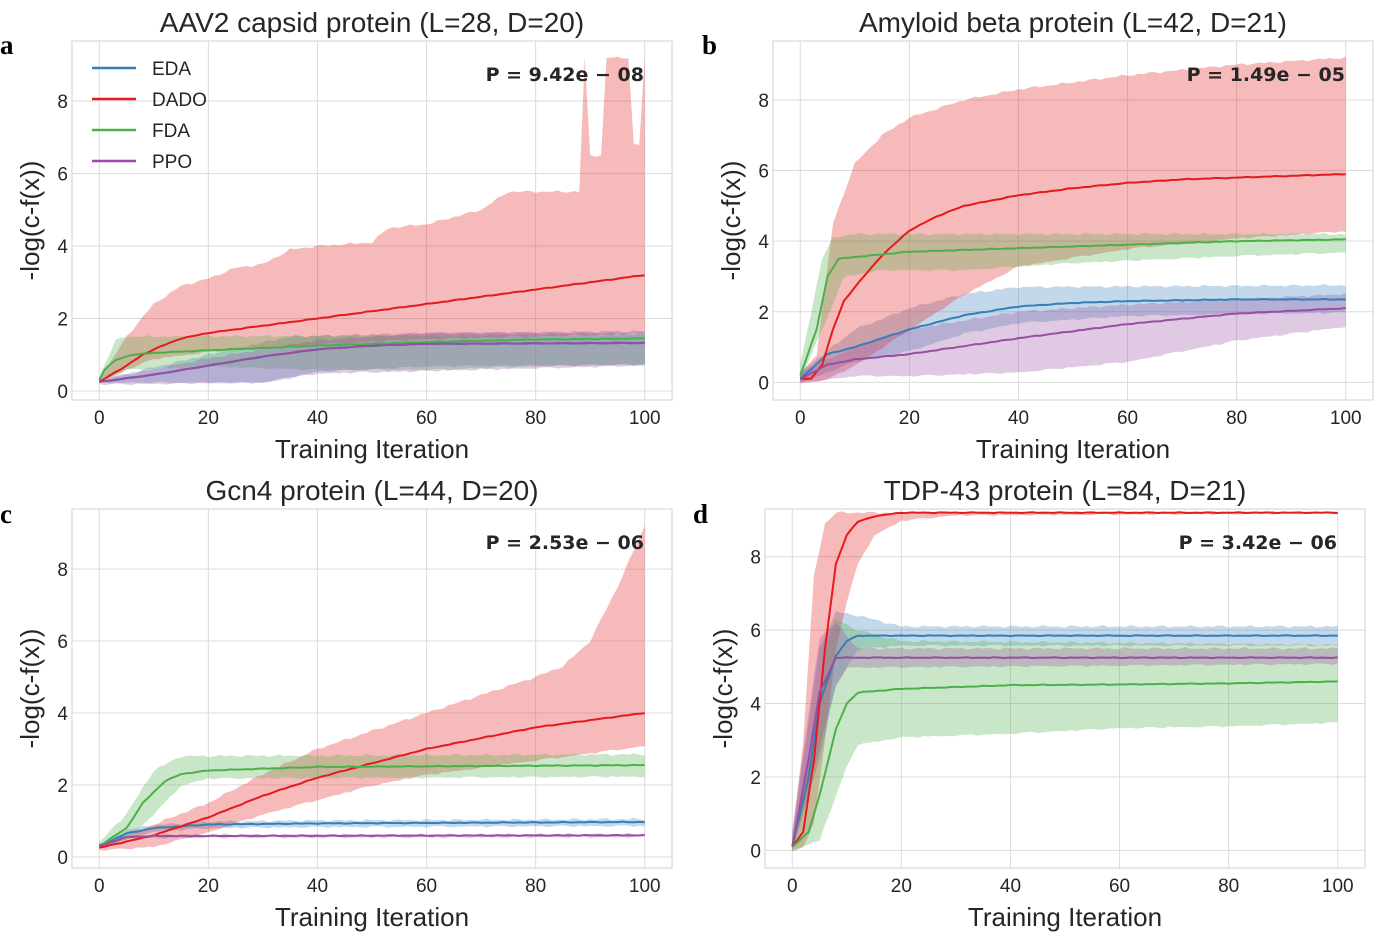 The image size is (1383, 943). Describe the element at coordinates (6, 514) in the screenshot. I see `panel-label: c` at that location.